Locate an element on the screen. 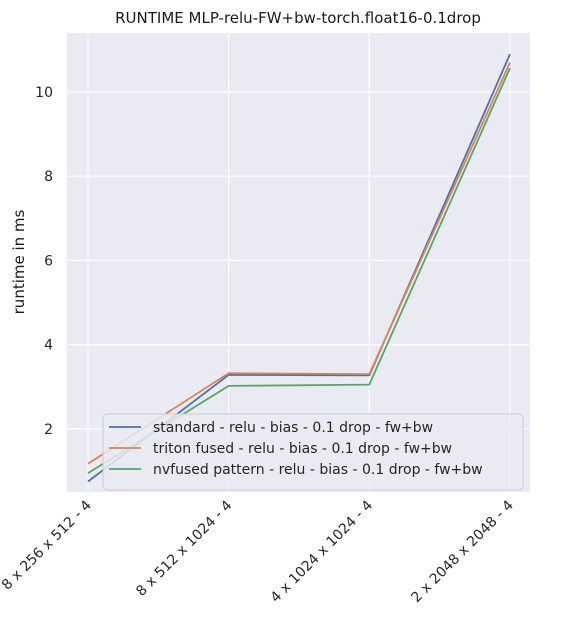 The width and height of the screenshot is (577, 633). x-tick-label: 8 x 256 x 512 - 4 is located at coordinates (47, 545).